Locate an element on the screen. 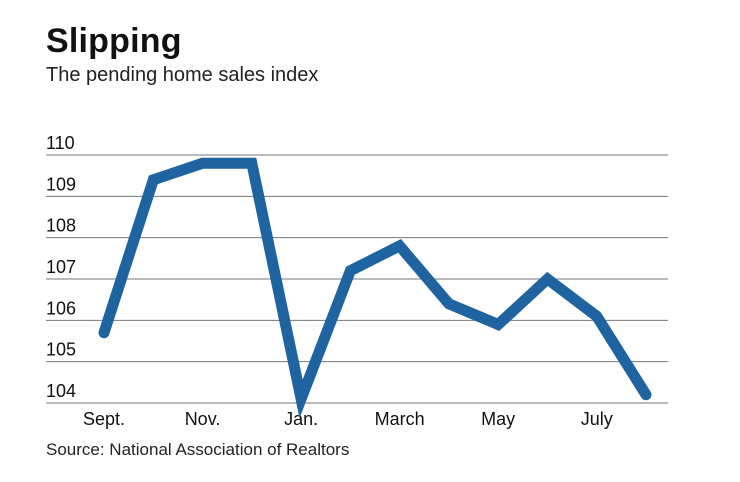  x-tick-label-march: March is located at coordinates (400, 419).